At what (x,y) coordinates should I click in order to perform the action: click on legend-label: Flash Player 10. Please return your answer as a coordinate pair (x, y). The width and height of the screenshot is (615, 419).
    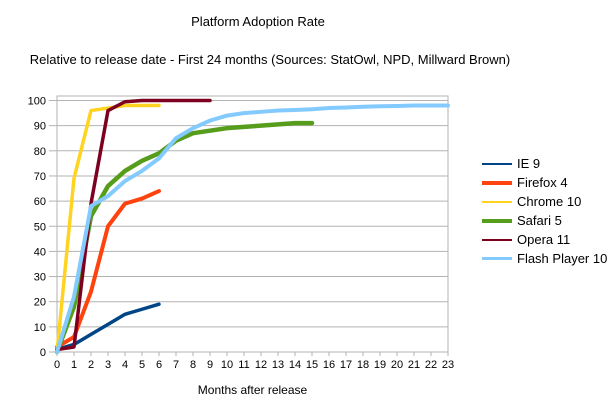
    Looking at the image, I should click on (562, 258).